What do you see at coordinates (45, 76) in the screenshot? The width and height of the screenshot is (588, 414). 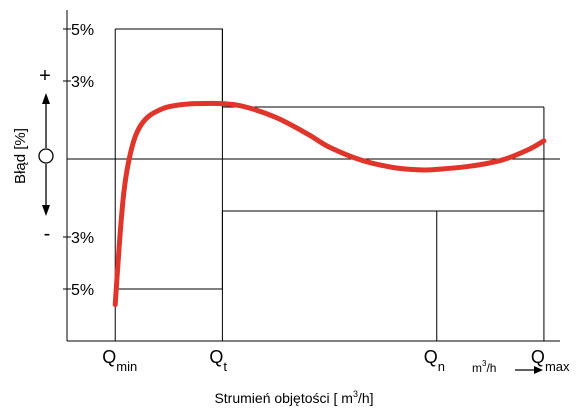 I see `plus-sign: +` at bounding box center [45, 76].